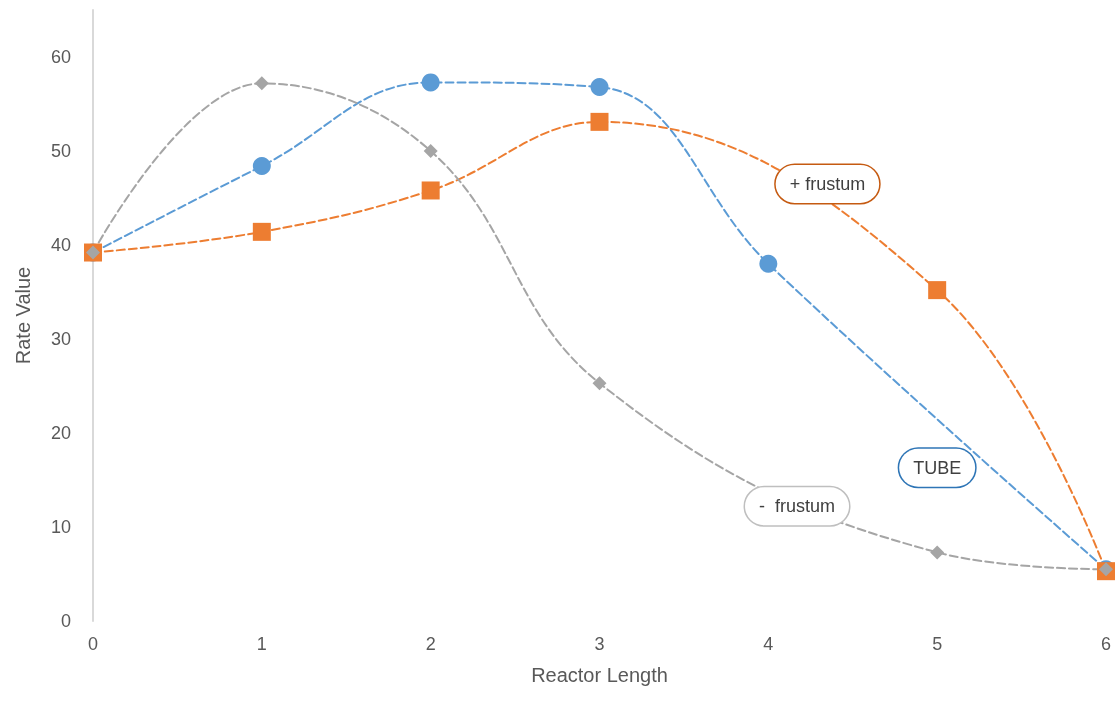  Describe the element at coordinates (797, 506) in the screenshot. I see `series-label: - frustum` at that location.